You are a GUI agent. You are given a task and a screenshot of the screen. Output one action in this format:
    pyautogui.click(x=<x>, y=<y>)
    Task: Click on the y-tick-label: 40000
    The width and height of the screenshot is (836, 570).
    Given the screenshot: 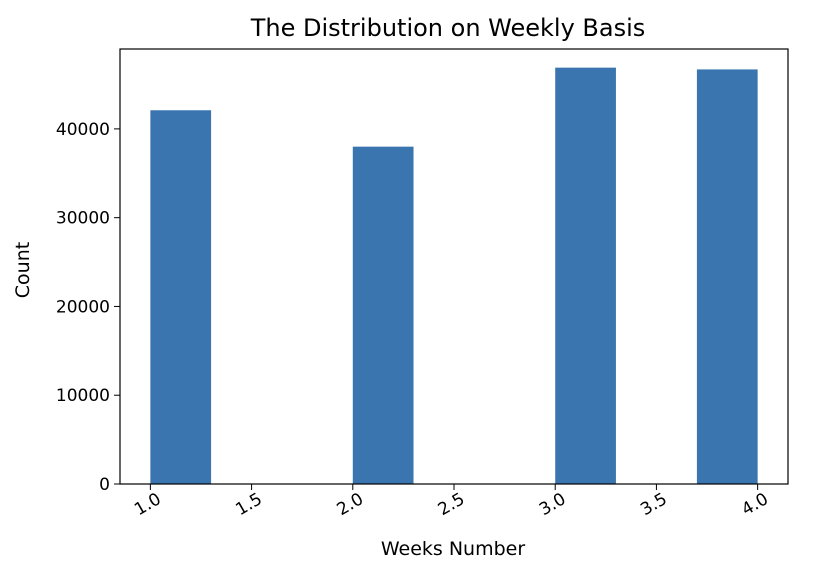 What is the action you would take?
    pyautogui.click(x=83, y=130)
    